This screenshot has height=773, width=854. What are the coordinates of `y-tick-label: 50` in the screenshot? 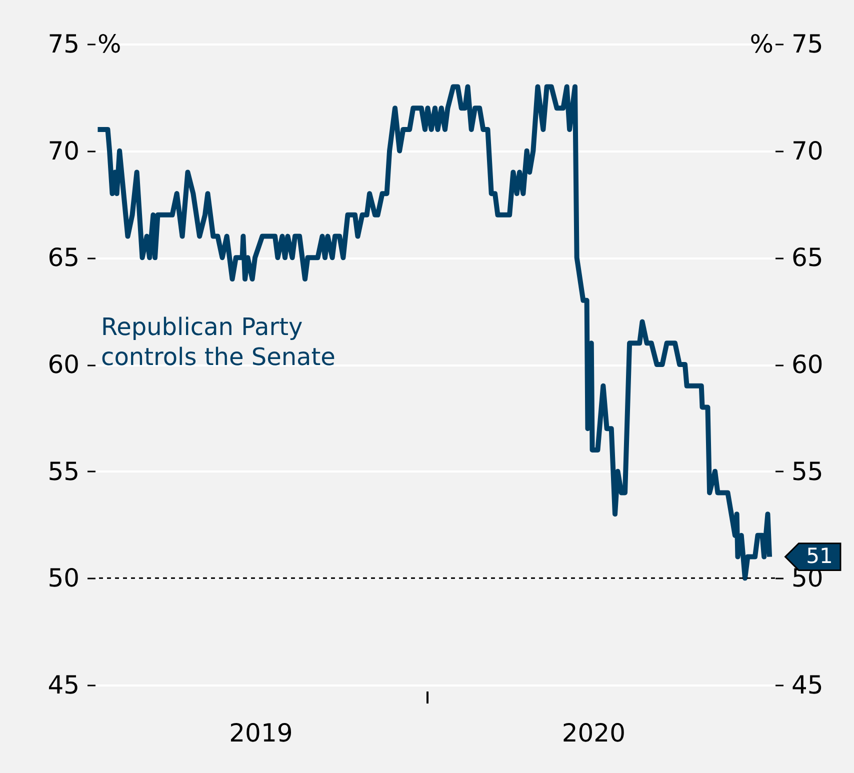 It's located at (64, 578).